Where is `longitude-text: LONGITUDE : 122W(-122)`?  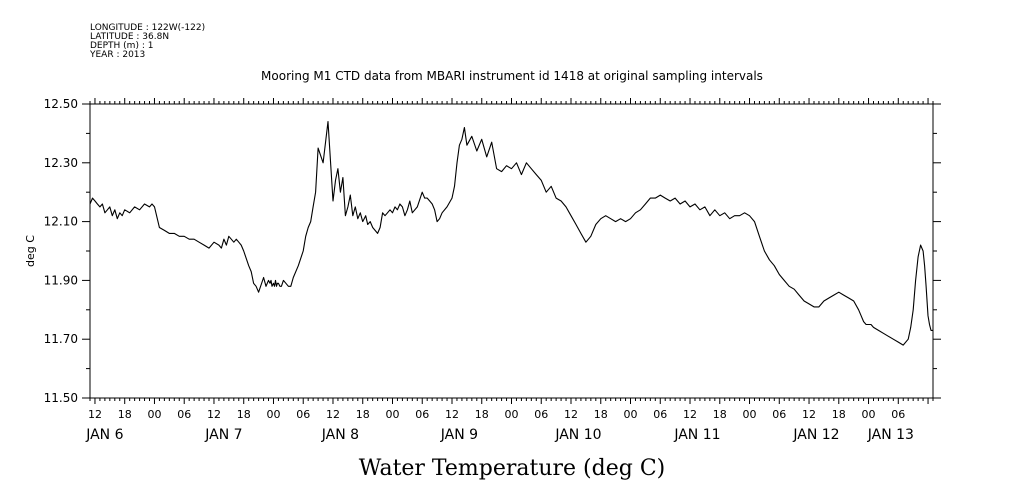
longitude-text: LONGITUDE : 122W(-122) is located at coordinates (147, 28).